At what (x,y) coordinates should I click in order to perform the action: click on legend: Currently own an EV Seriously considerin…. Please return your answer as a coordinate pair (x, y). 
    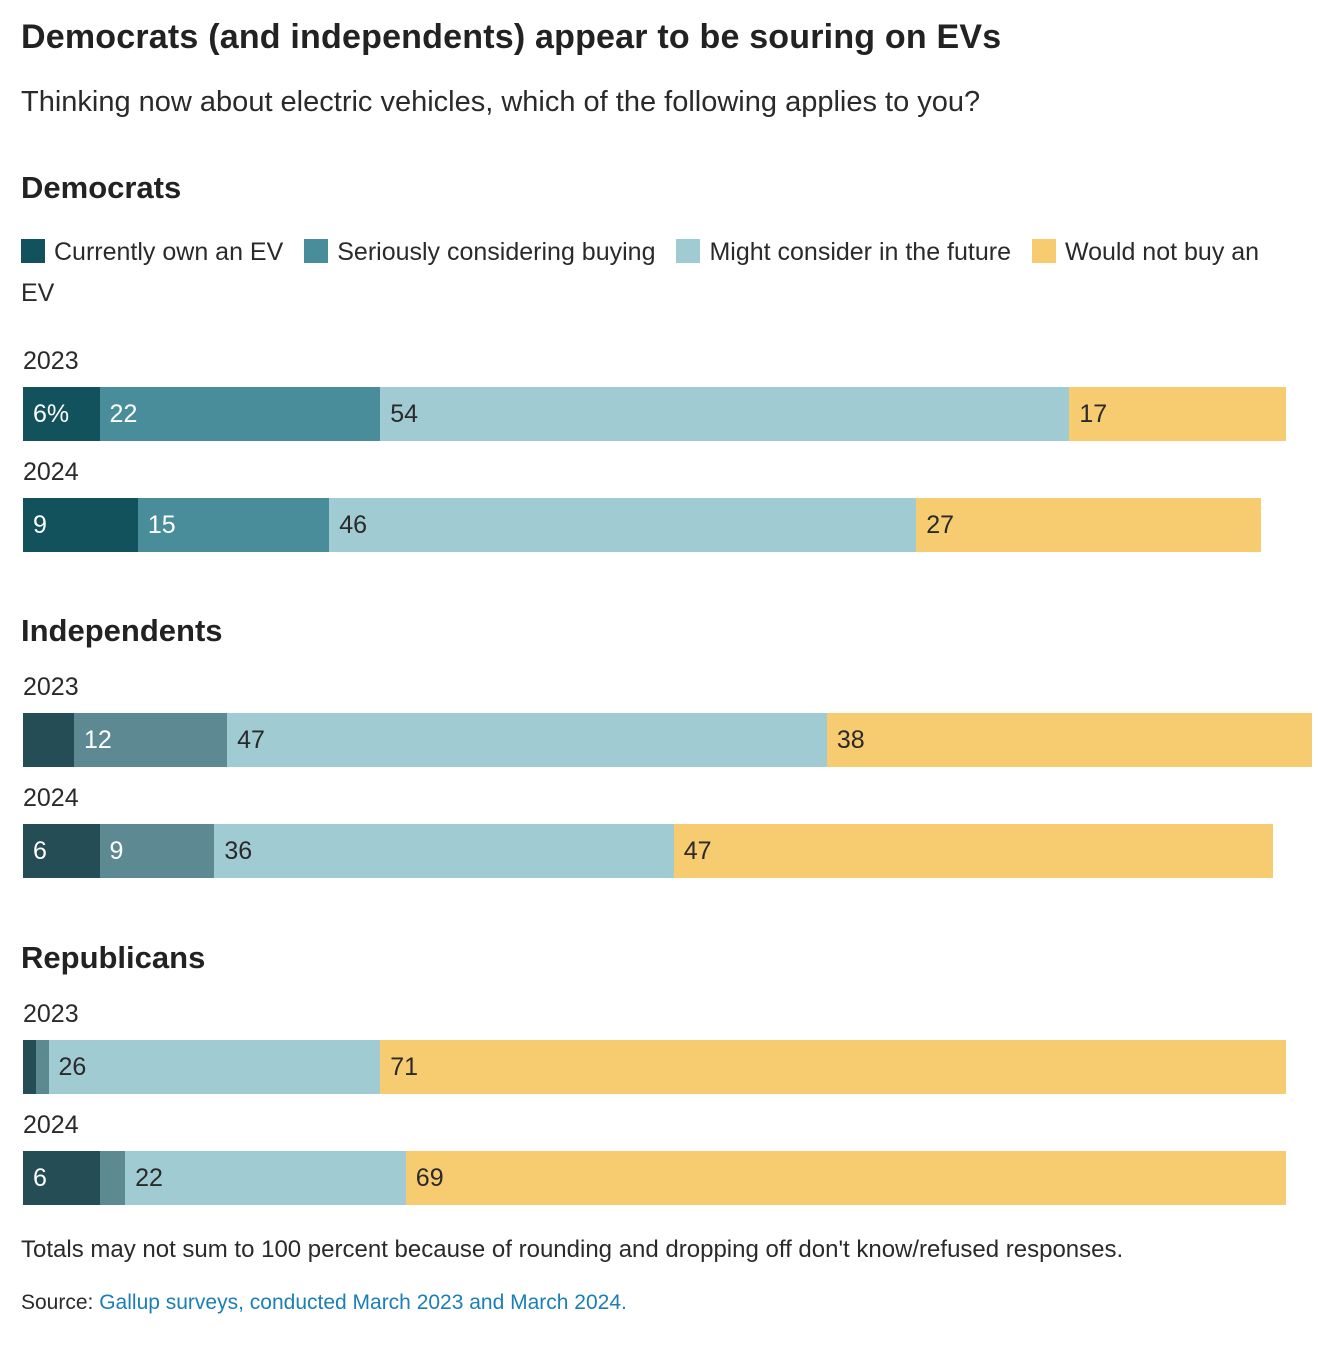
    Looking at the image, I should click on (661, 273).